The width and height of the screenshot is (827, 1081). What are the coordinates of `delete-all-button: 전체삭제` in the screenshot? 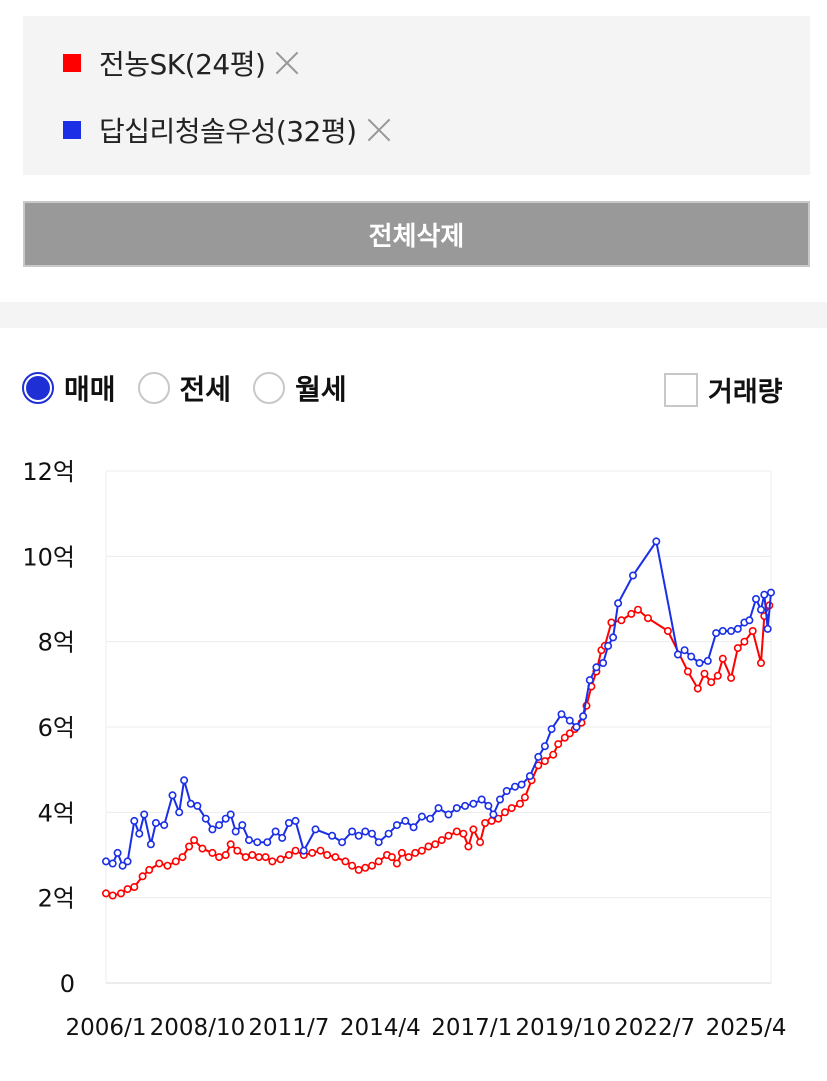 It's located at (416, 234).